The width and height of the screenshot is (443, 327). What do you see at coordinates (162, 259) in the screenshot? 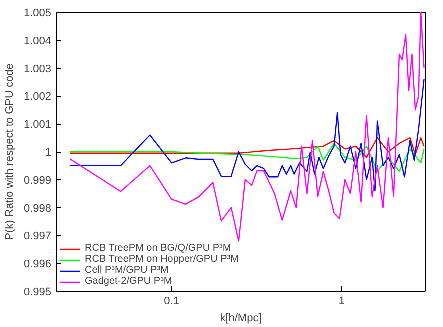
I see `legend-label: RCB TreePM on Hopper/GPU P³M` at bounding box center [162, 259].